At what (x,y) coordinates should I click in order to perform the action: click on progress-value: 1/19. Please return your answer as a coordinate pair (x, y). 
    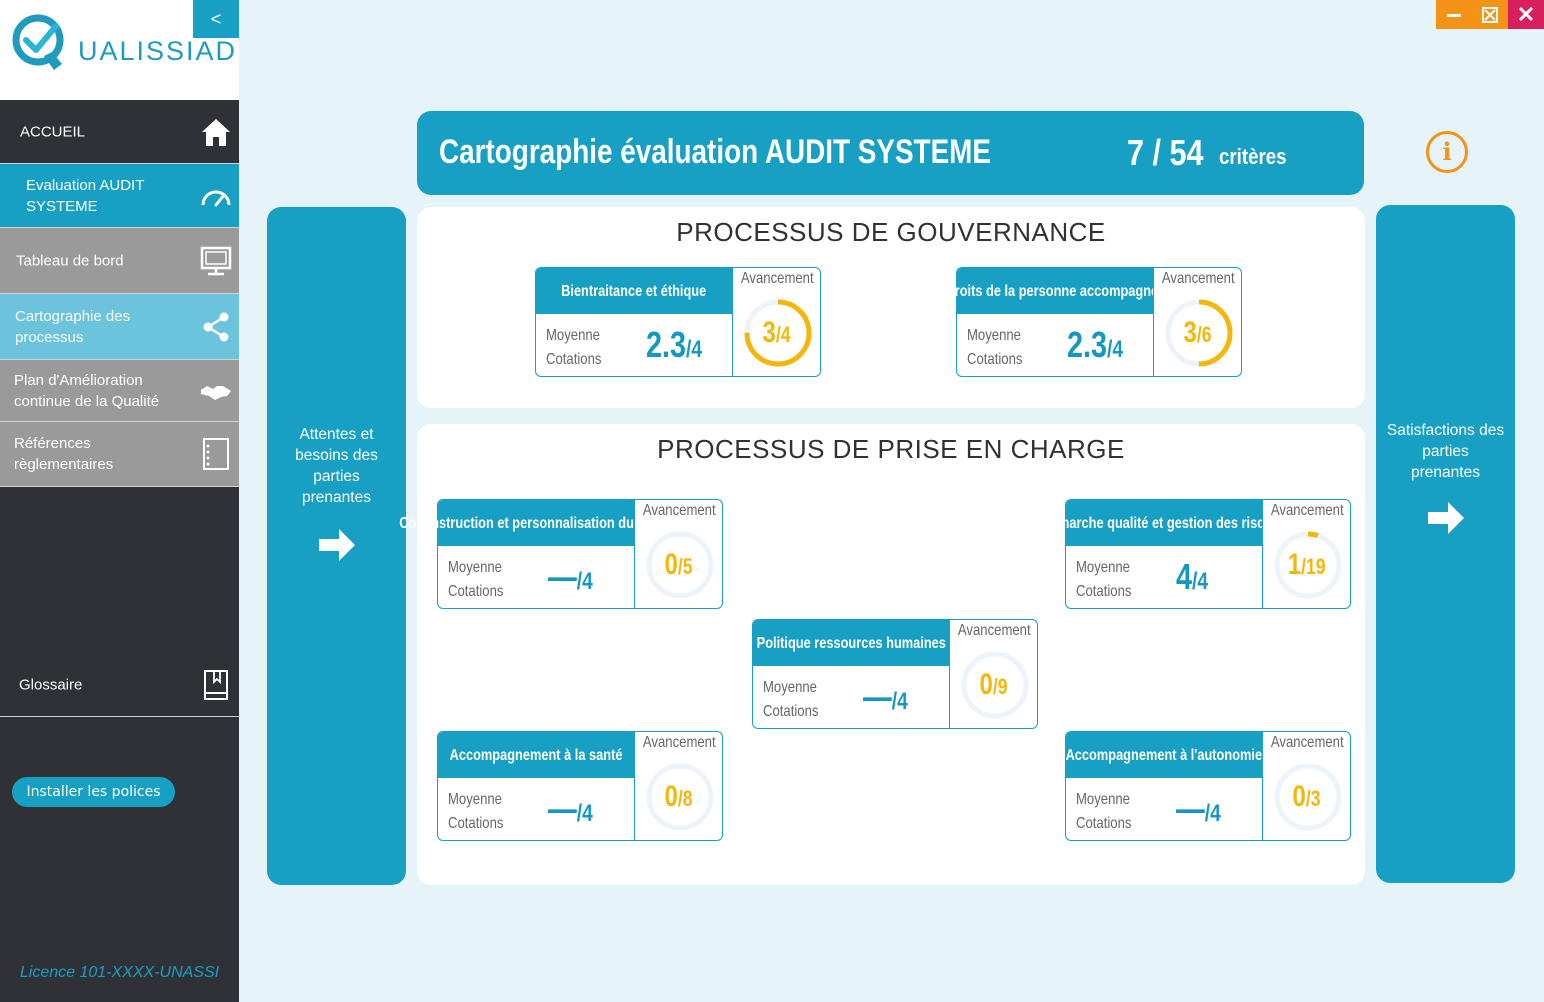
    Looking at the image, I should click on (1307, 565).